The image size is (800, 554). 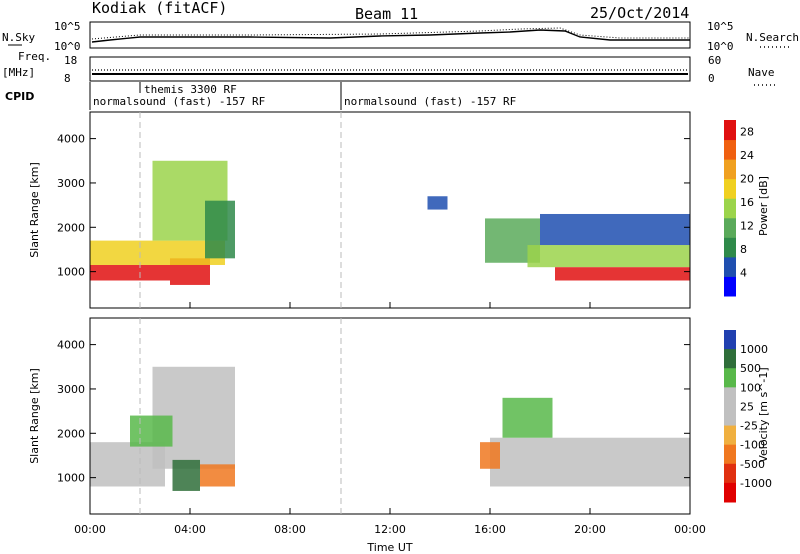 I want to click on velocity-colorbar-tick-5: -100, so click(x=752, y=445).